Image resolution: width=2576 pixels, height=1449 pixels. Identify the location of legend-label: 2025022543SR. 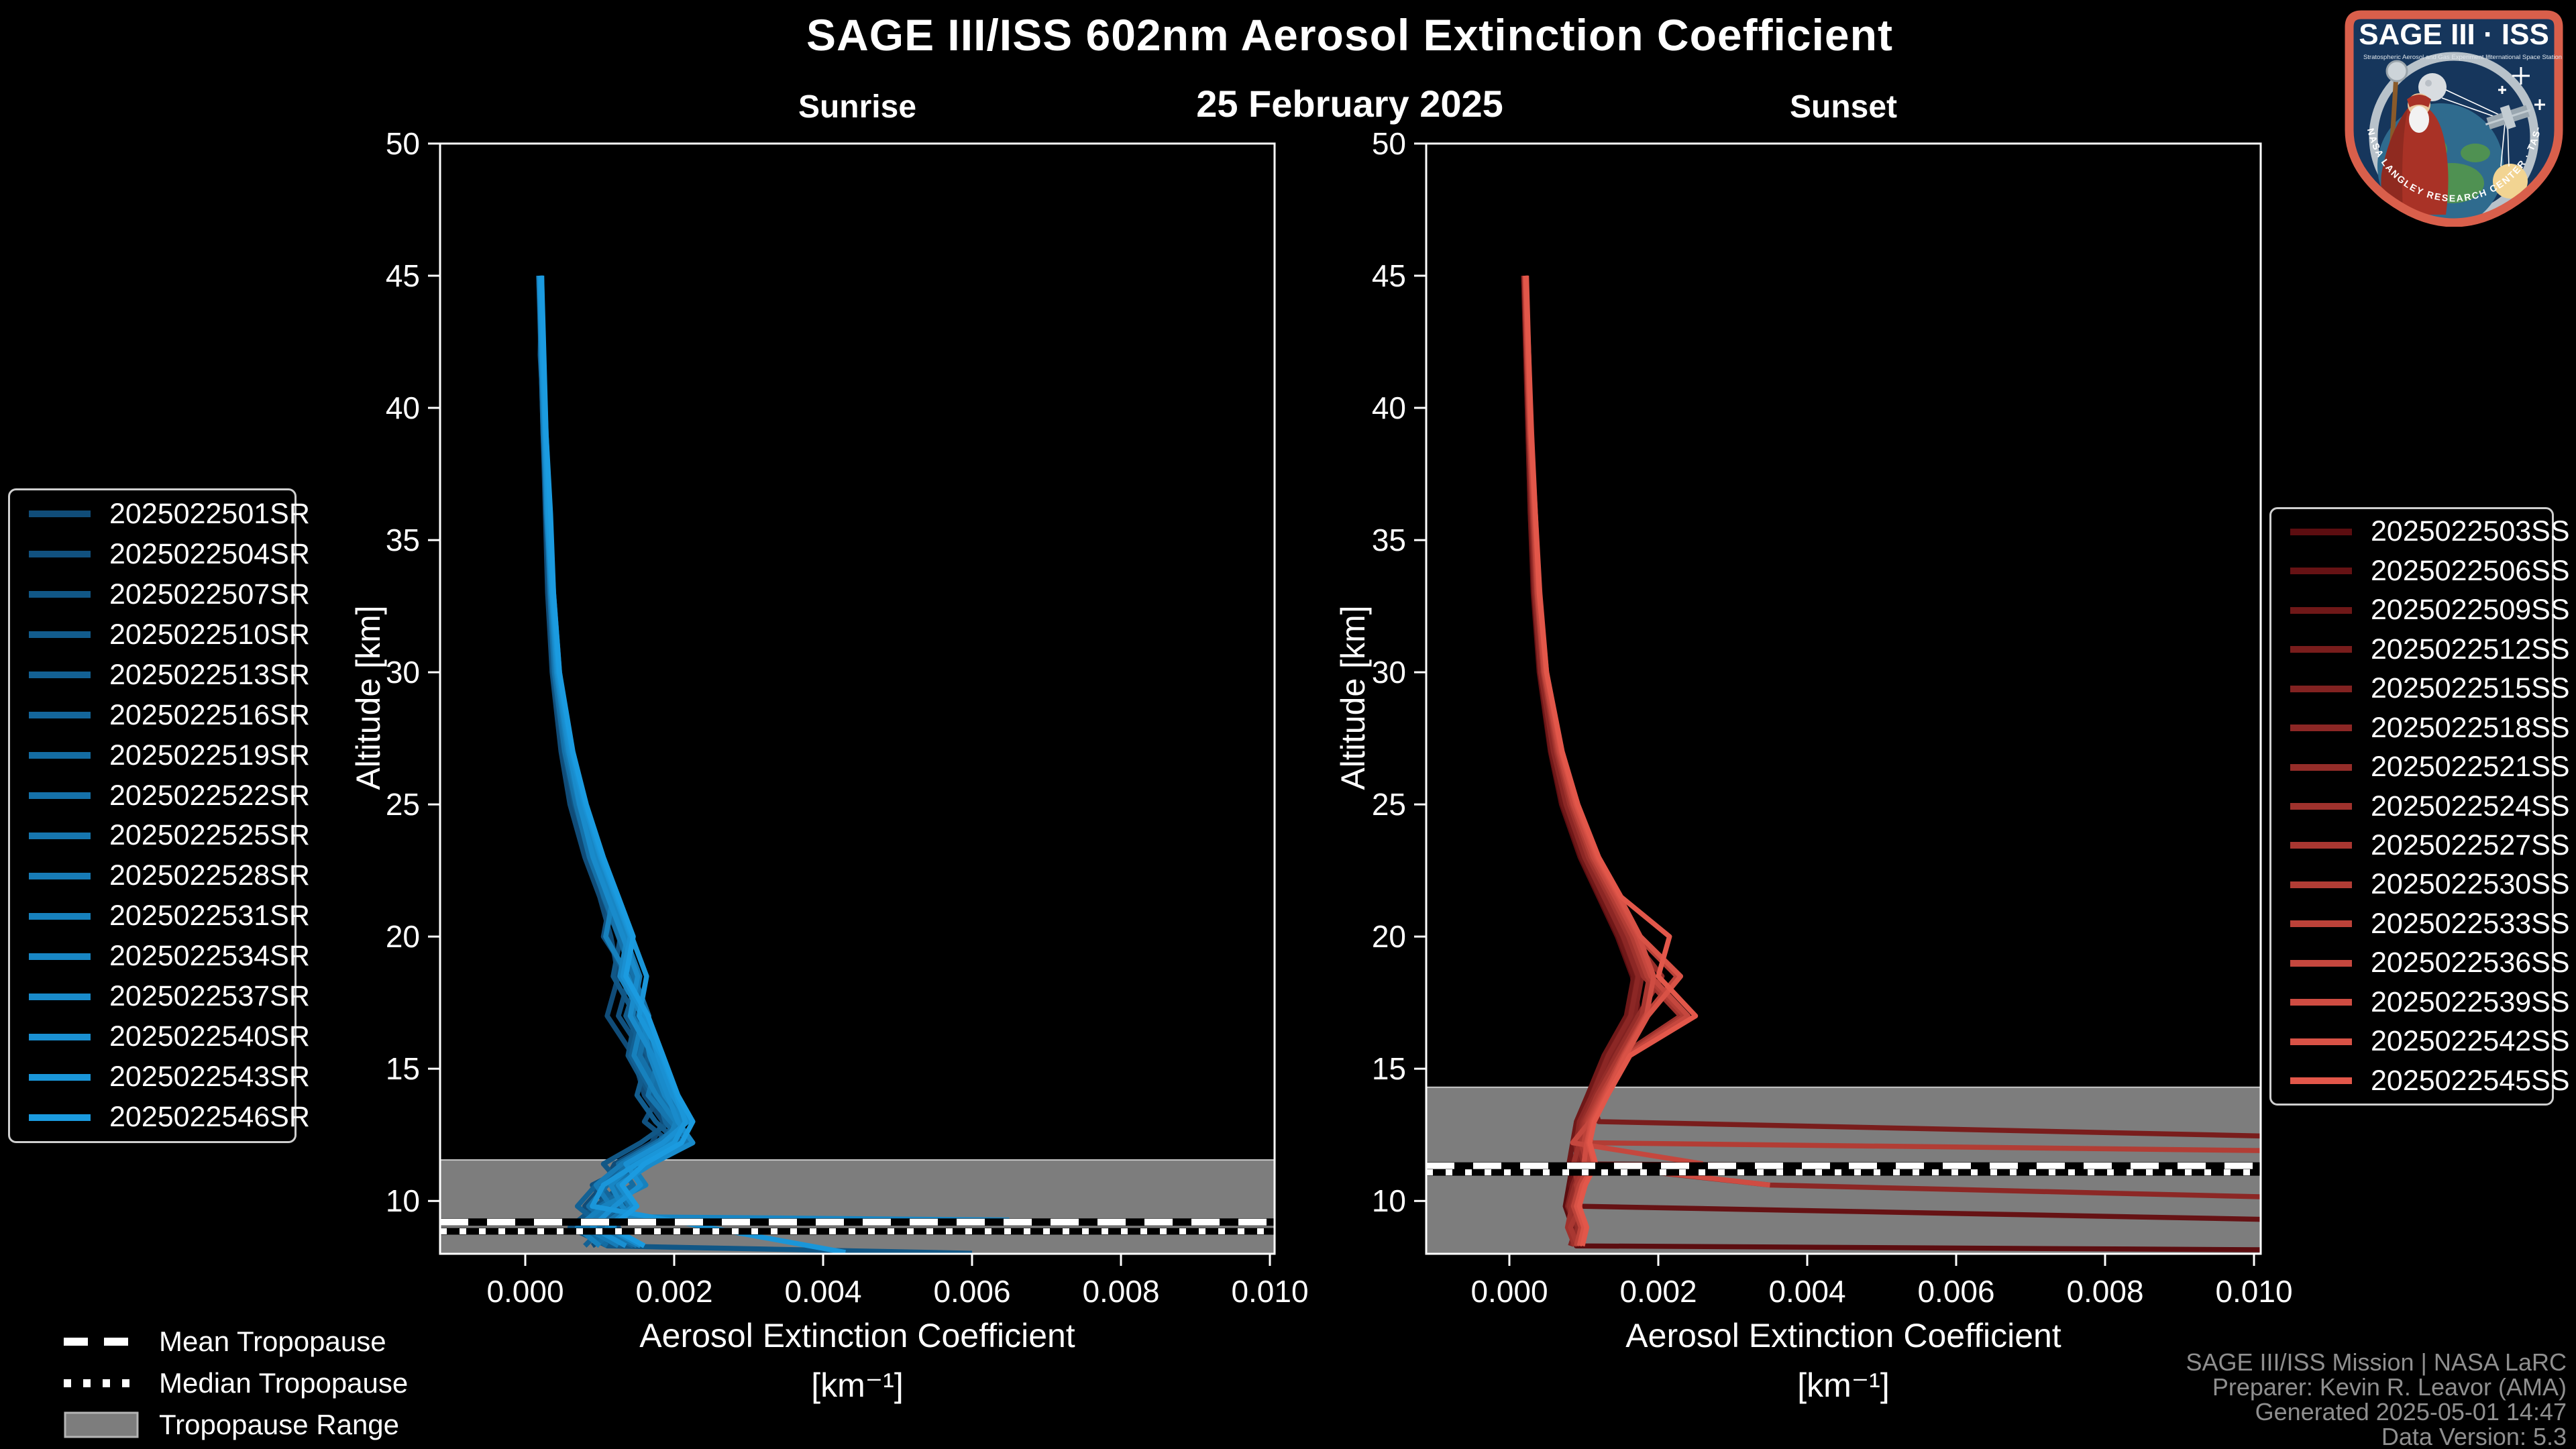
(209, 1077).